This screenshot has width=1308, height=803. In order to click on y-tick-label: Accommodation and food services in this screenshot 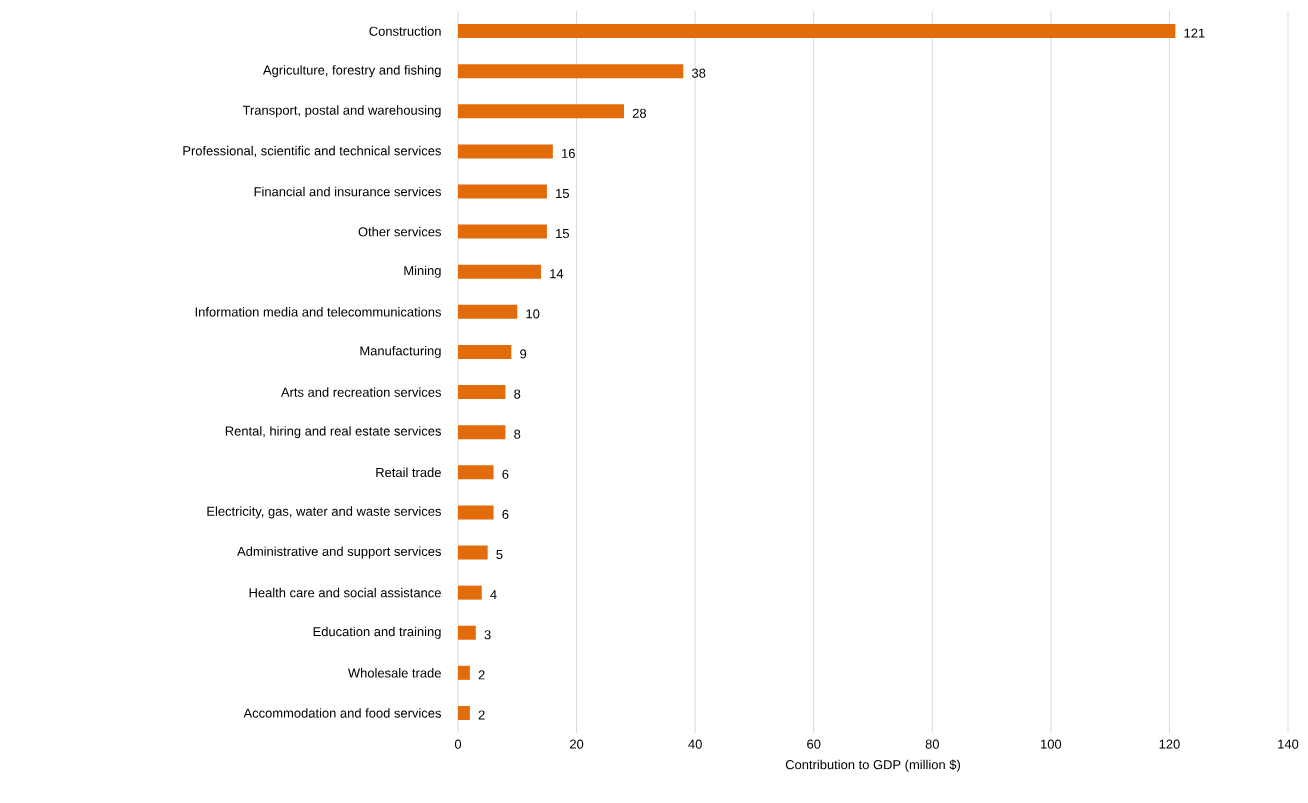, I will do `click(342, 713)`.